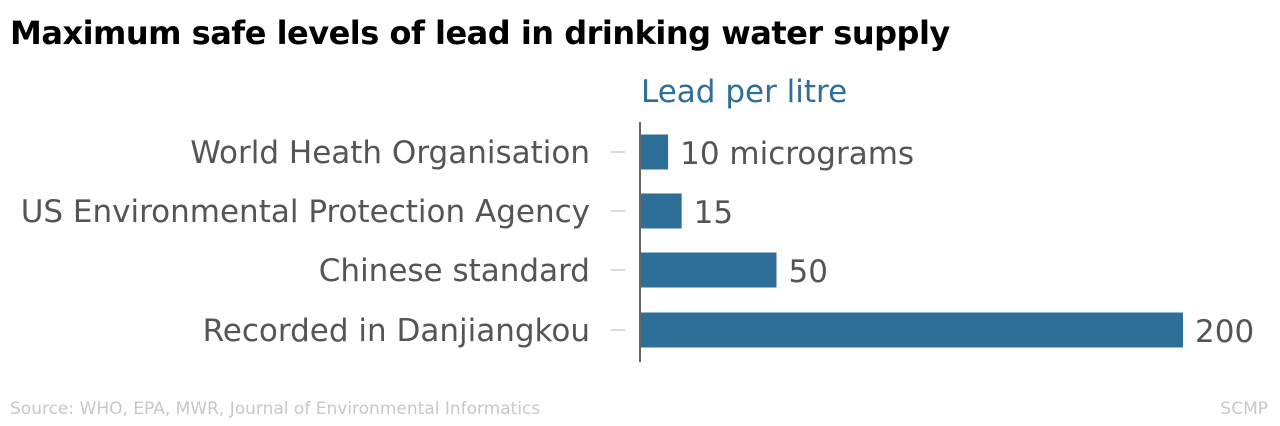 The height and width of the screenshot is (426, 1280). I want to click on bar-value-label: 15, so click(713, 213).